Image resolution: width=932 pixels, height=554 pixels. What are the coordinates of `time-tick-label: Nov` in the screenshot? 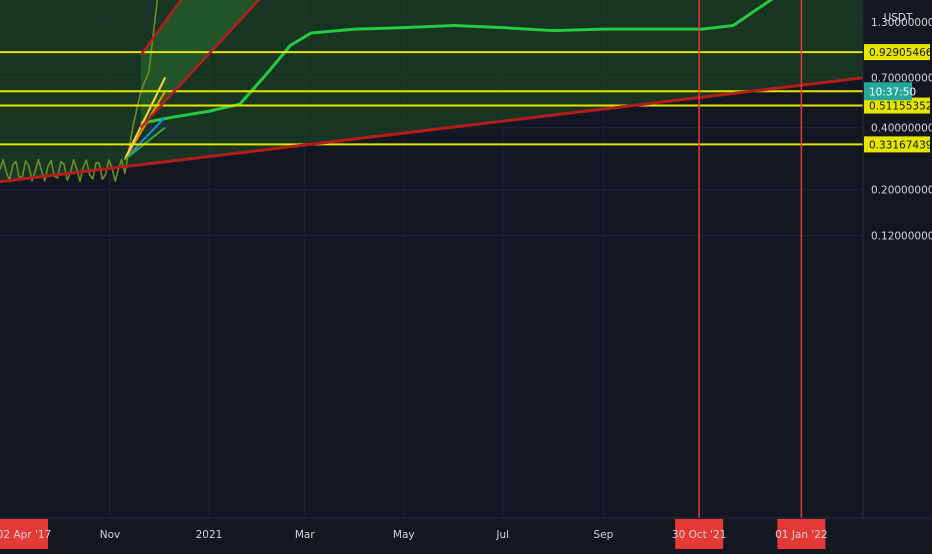 It's located at (110, 535).